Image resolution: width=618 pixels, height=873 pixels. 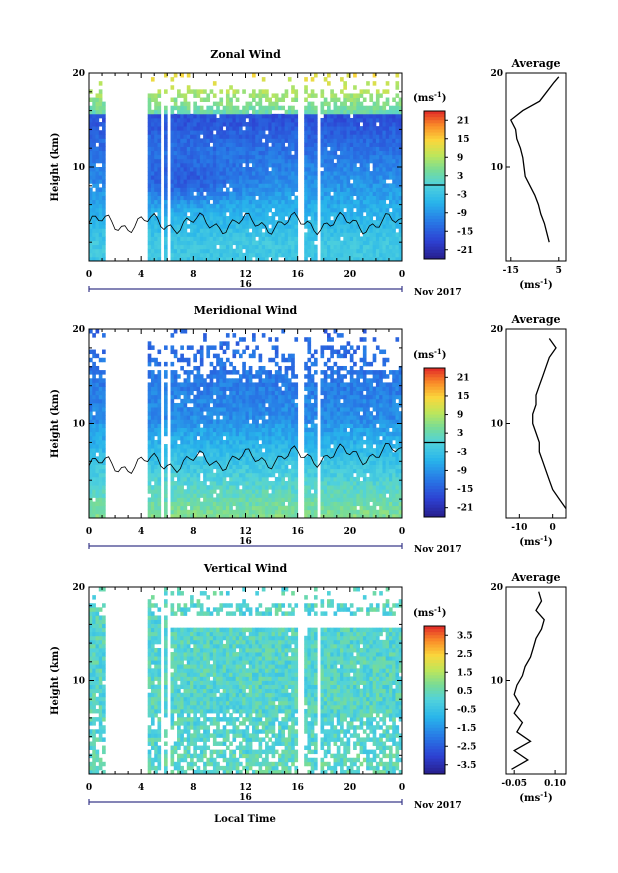 I want to click on profile-x-tick-label: -15, so click(x=511, y=271).